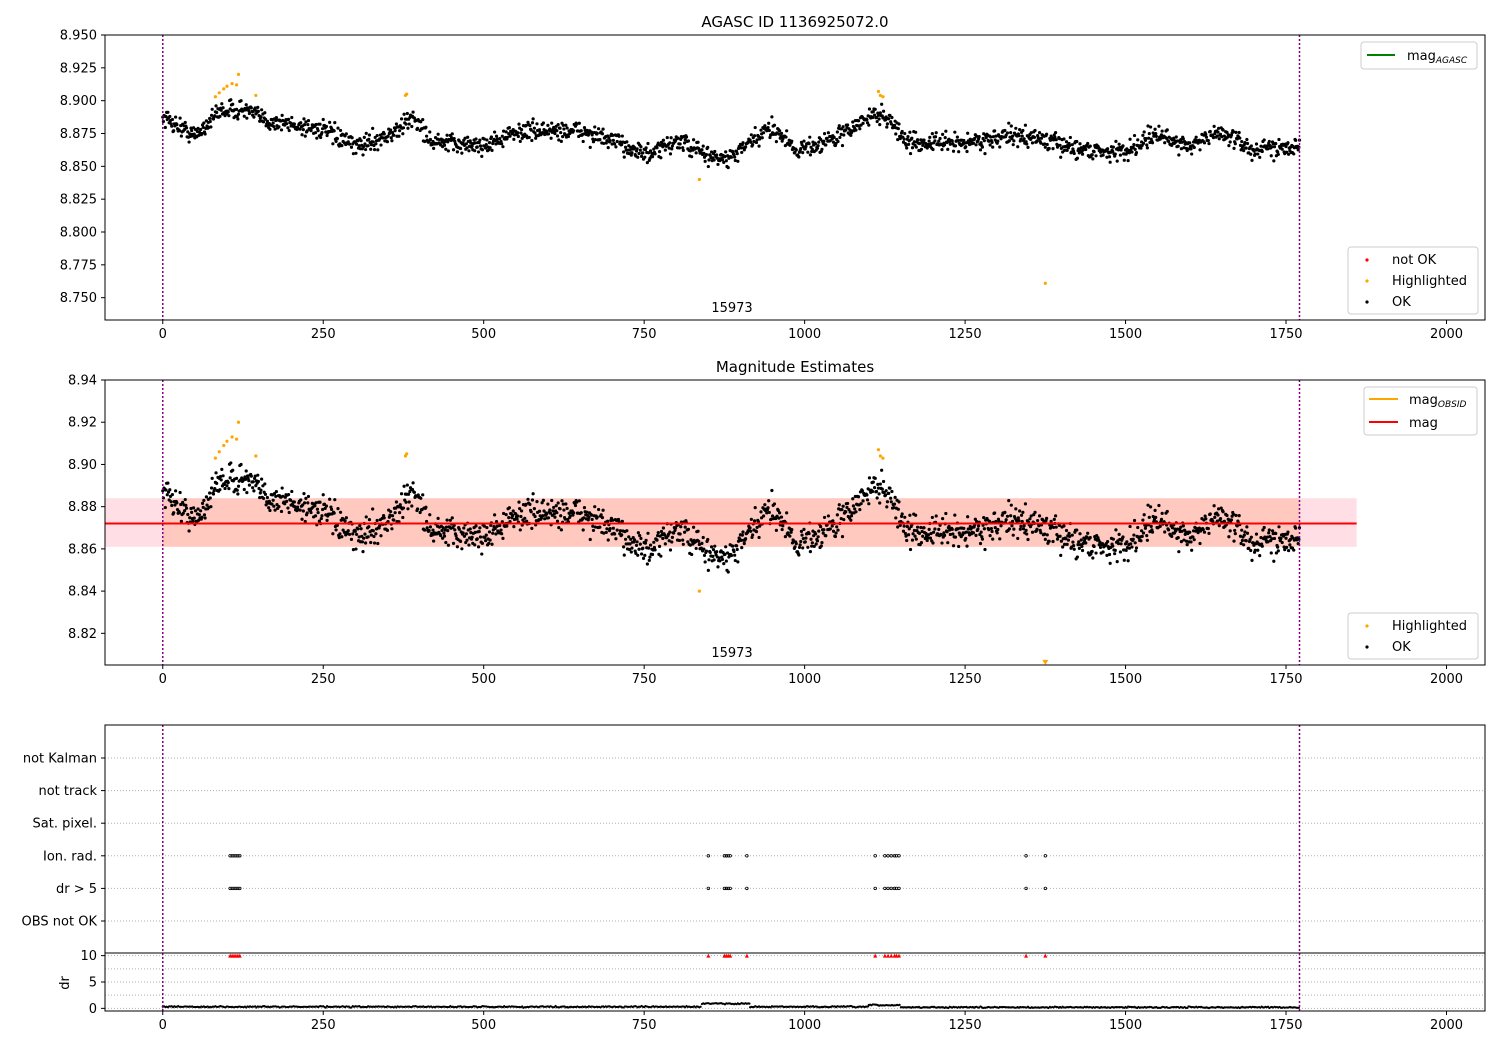 The height and width of the screenshot is (1050, 1500). What do you see at coordinates (1446, 1025) in the screenshot?
I see `x-tick-label: 2000` at bounding box center [1446, 1025].